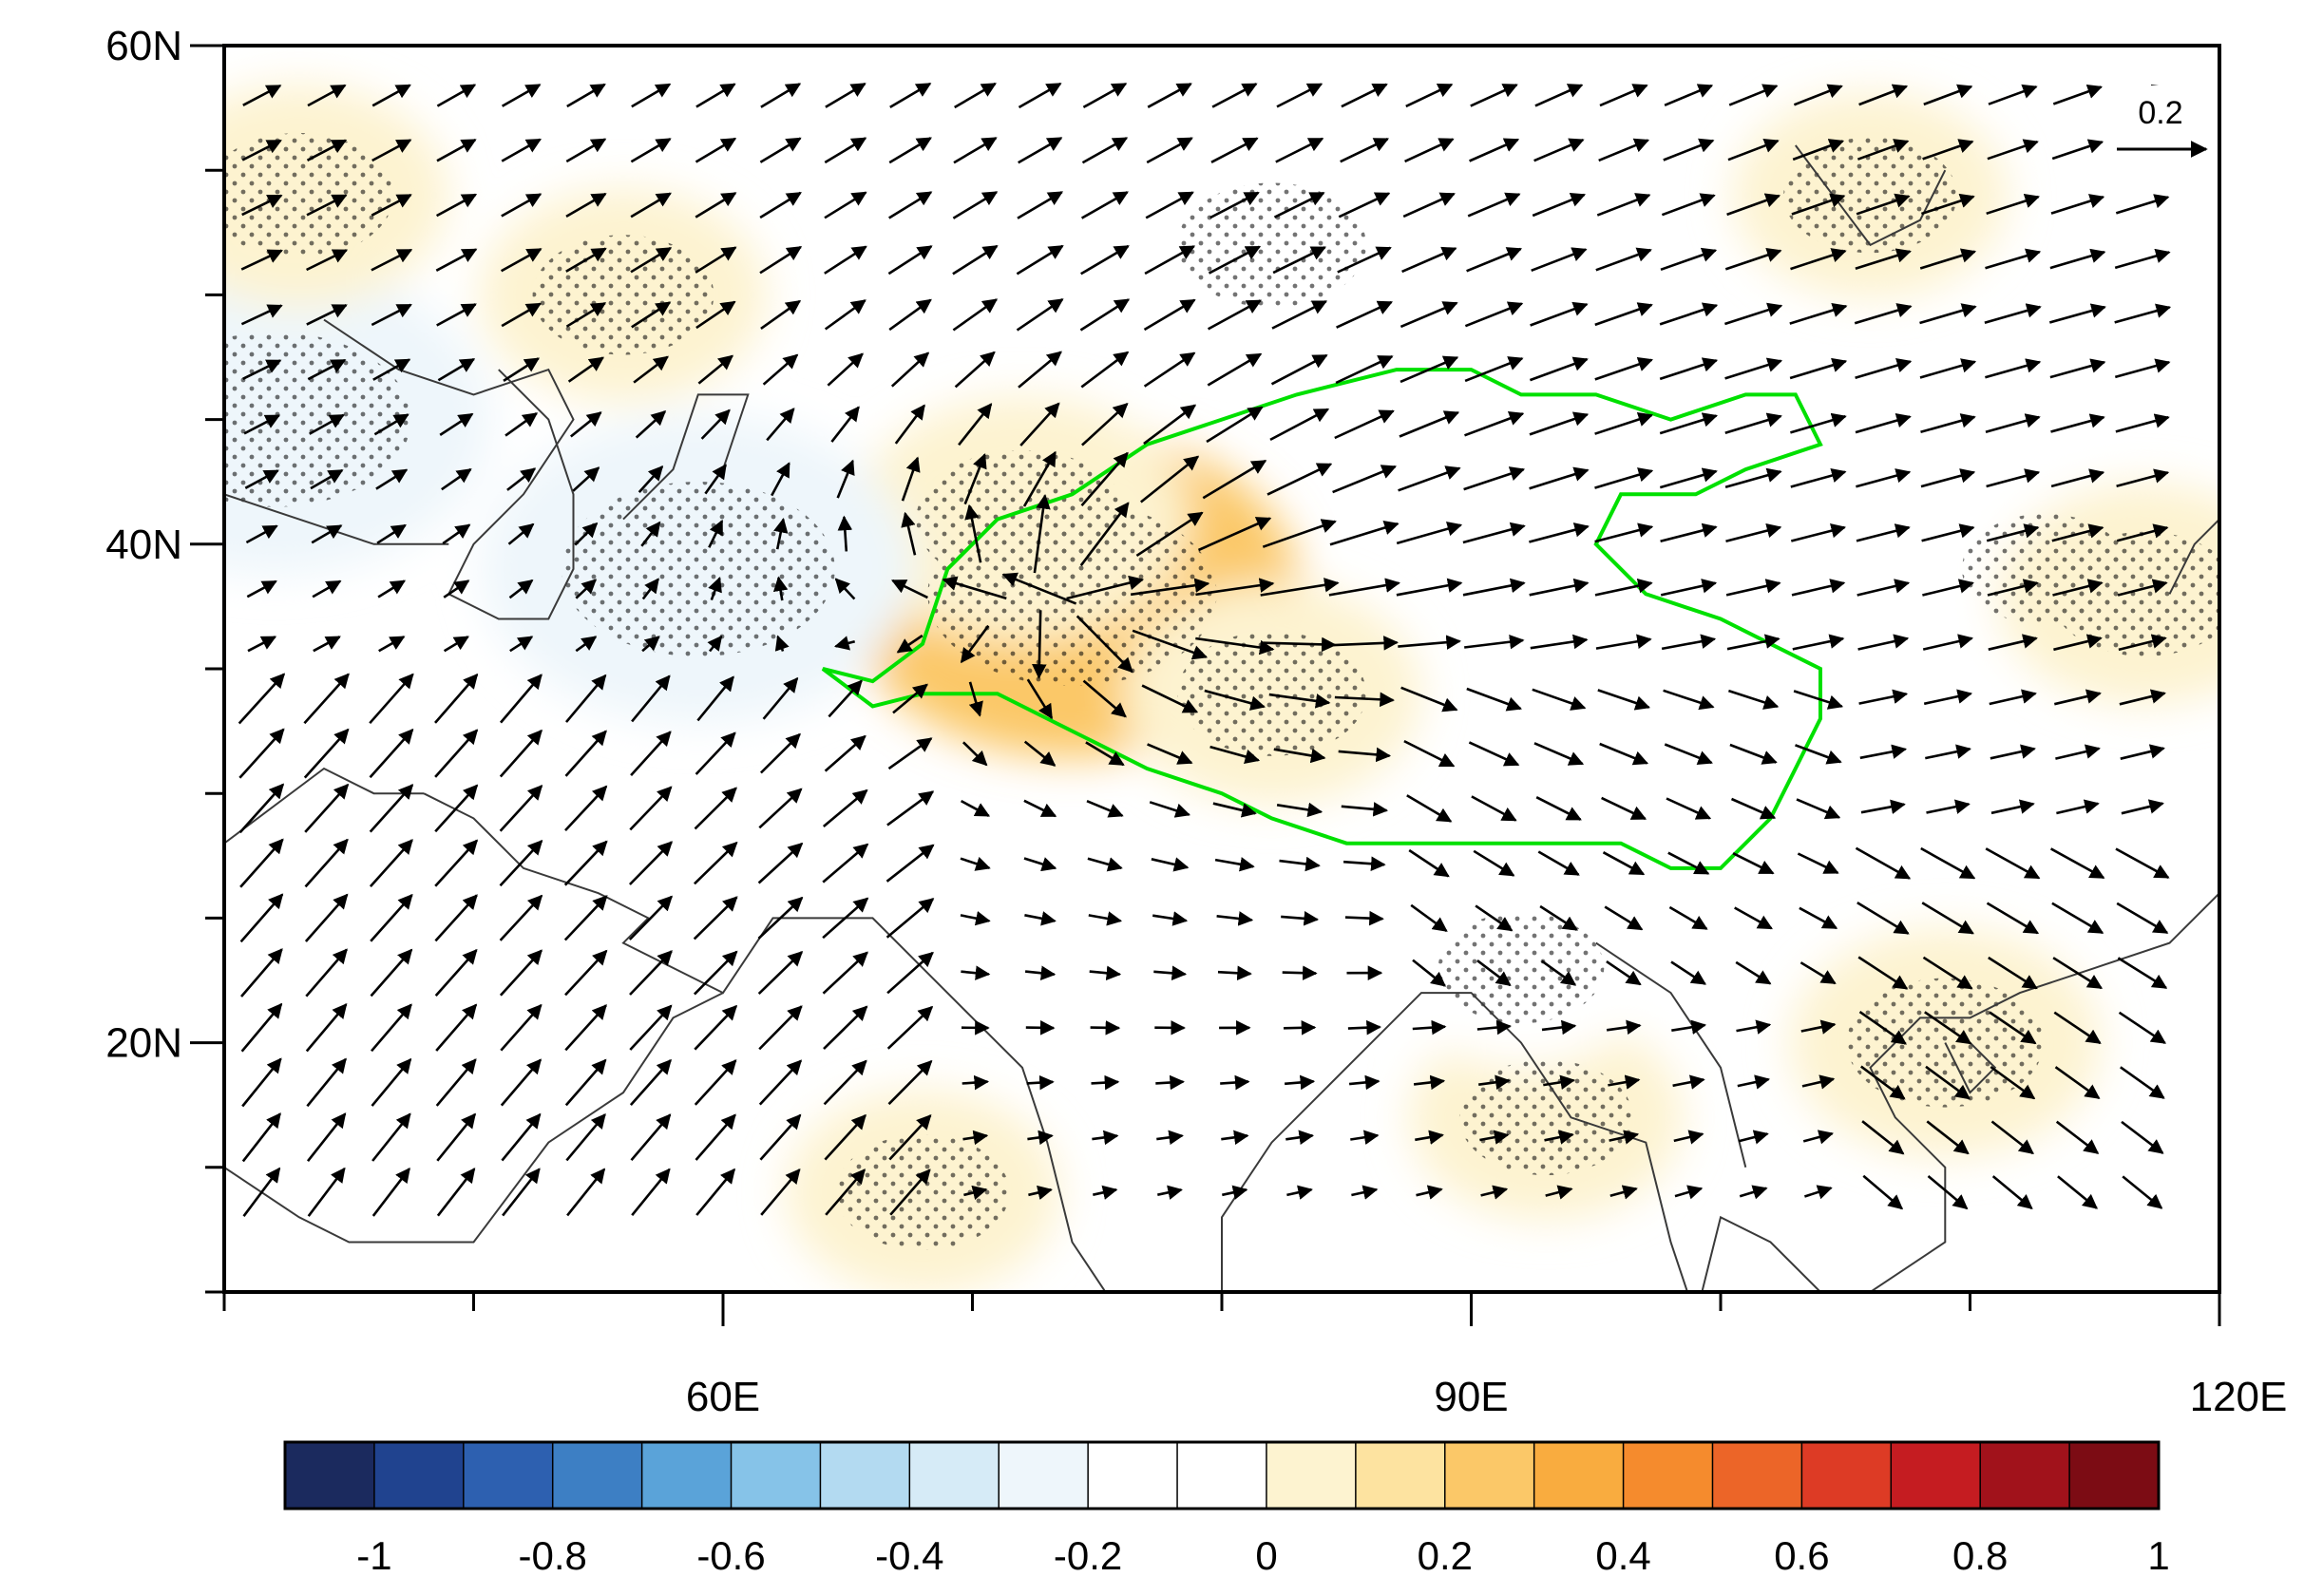 The width and height of the screenshot is (2304, 1596). I want to click on colorbar-swatch, so click(954, 1475).